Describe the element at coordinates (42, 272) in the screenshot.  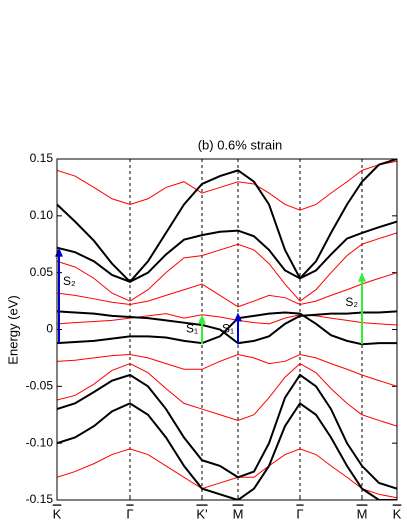
I see `y-tick-label: 0.05` at that location.